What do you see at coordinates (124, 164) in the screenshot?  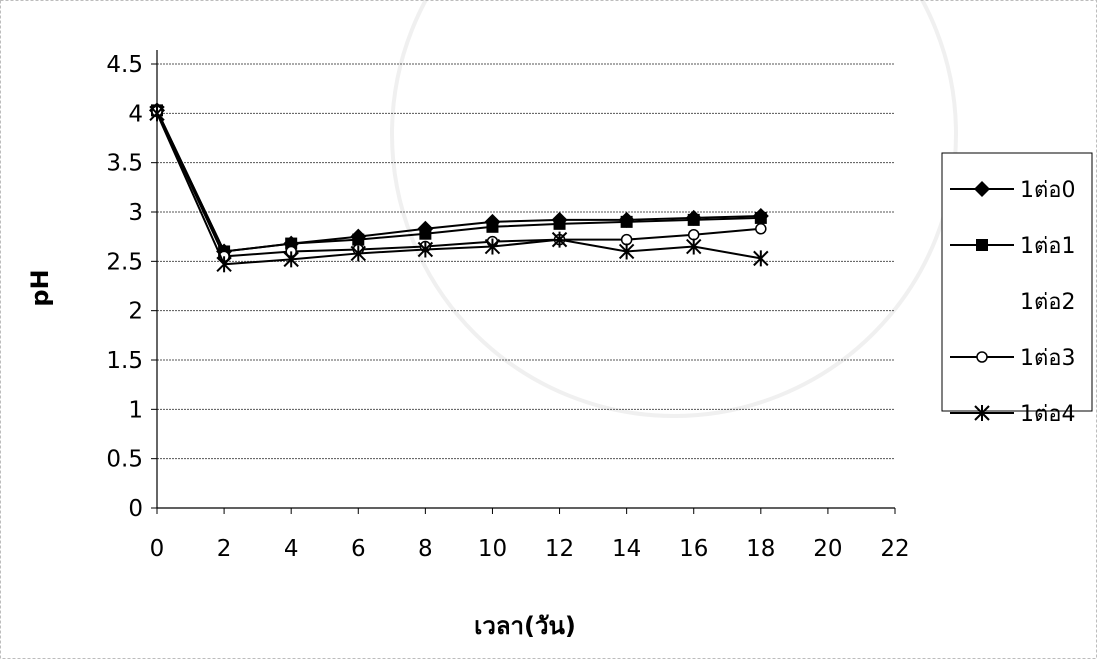 I see `y-tick-label: 3.5` at bounding box center [124, 164].